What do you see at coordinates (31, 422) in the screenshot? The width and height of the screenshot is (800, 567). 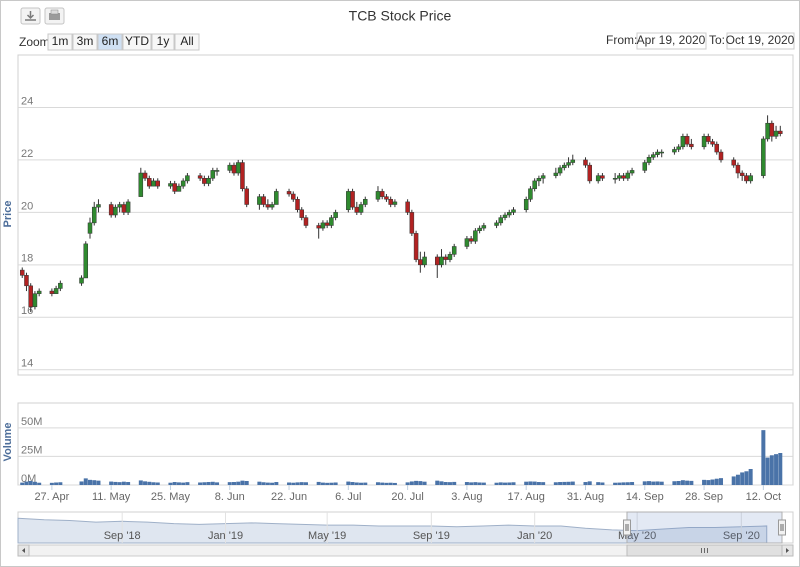 I see `volume-tick-label: 50M` at bounding box center [31, 422].